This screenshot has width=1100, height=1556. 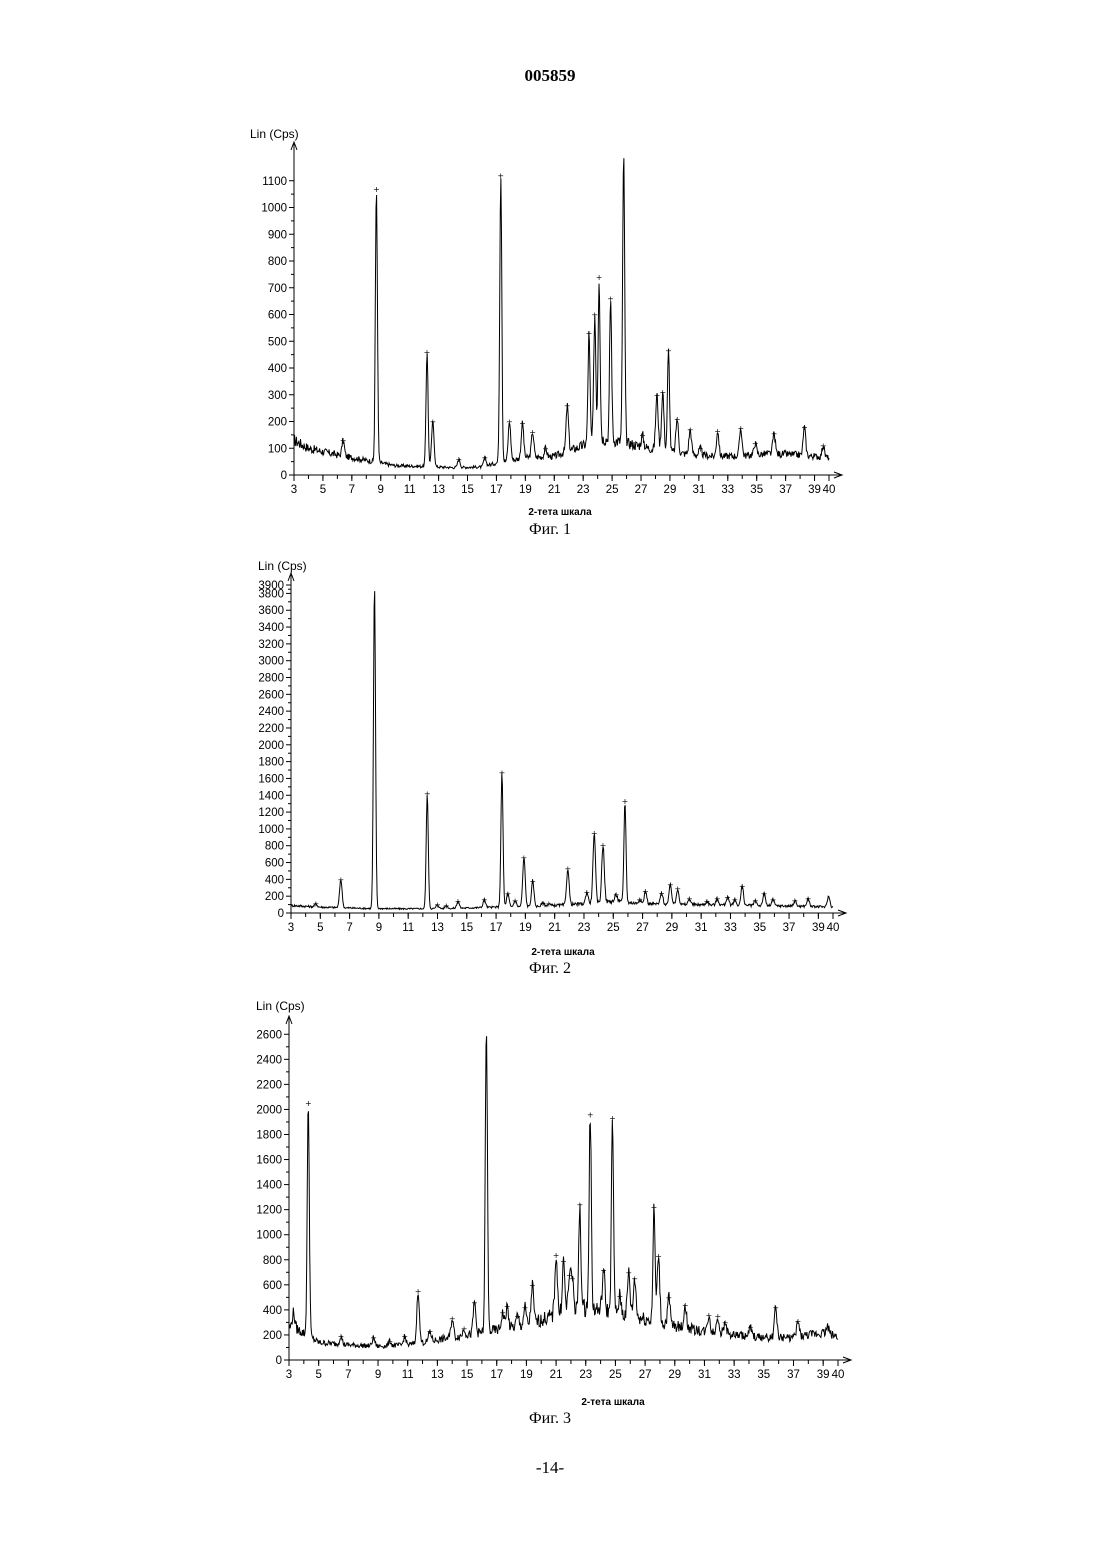 I want to click on y-tick-label: 2000, so click(x=269, y=1110).